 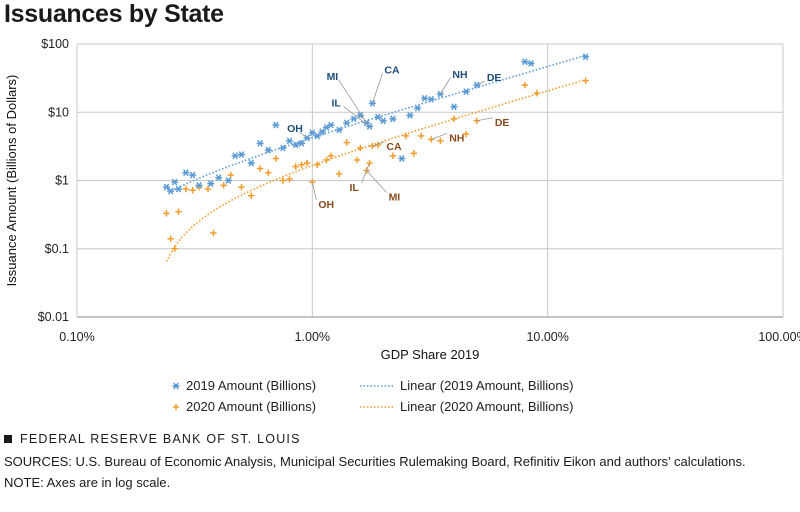 What do you see at coordinates (430, 354) in the screenshot?
I see `x-axis-title: GDP Share 2019` at bounding box center [430, 354].